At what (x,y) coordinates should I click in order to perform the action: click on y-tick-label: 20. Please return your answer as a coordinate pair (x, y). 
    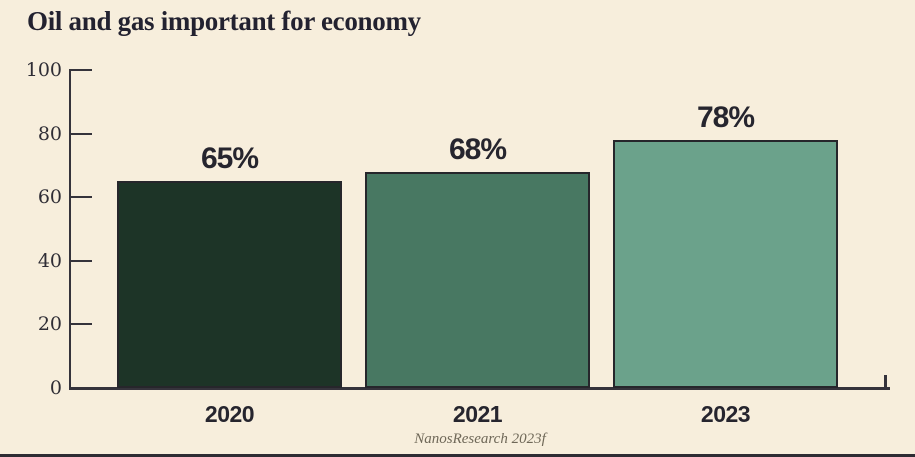
    Looking at the image, I should click on (49, 324).